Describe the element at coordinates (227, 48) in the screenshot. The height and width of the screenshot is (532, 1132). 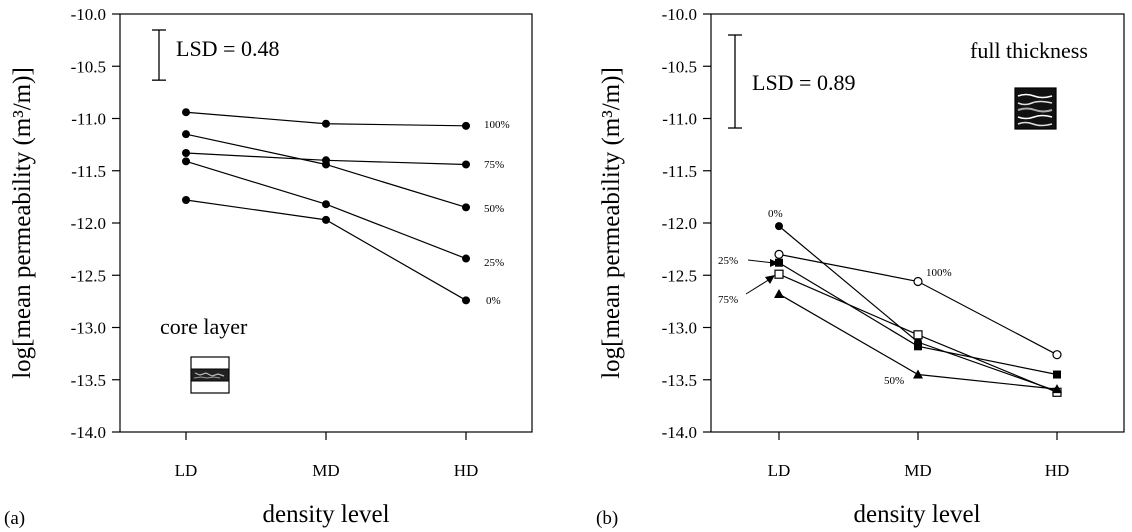
I see `lsd-label-a: LSD = 0.48` at that location.